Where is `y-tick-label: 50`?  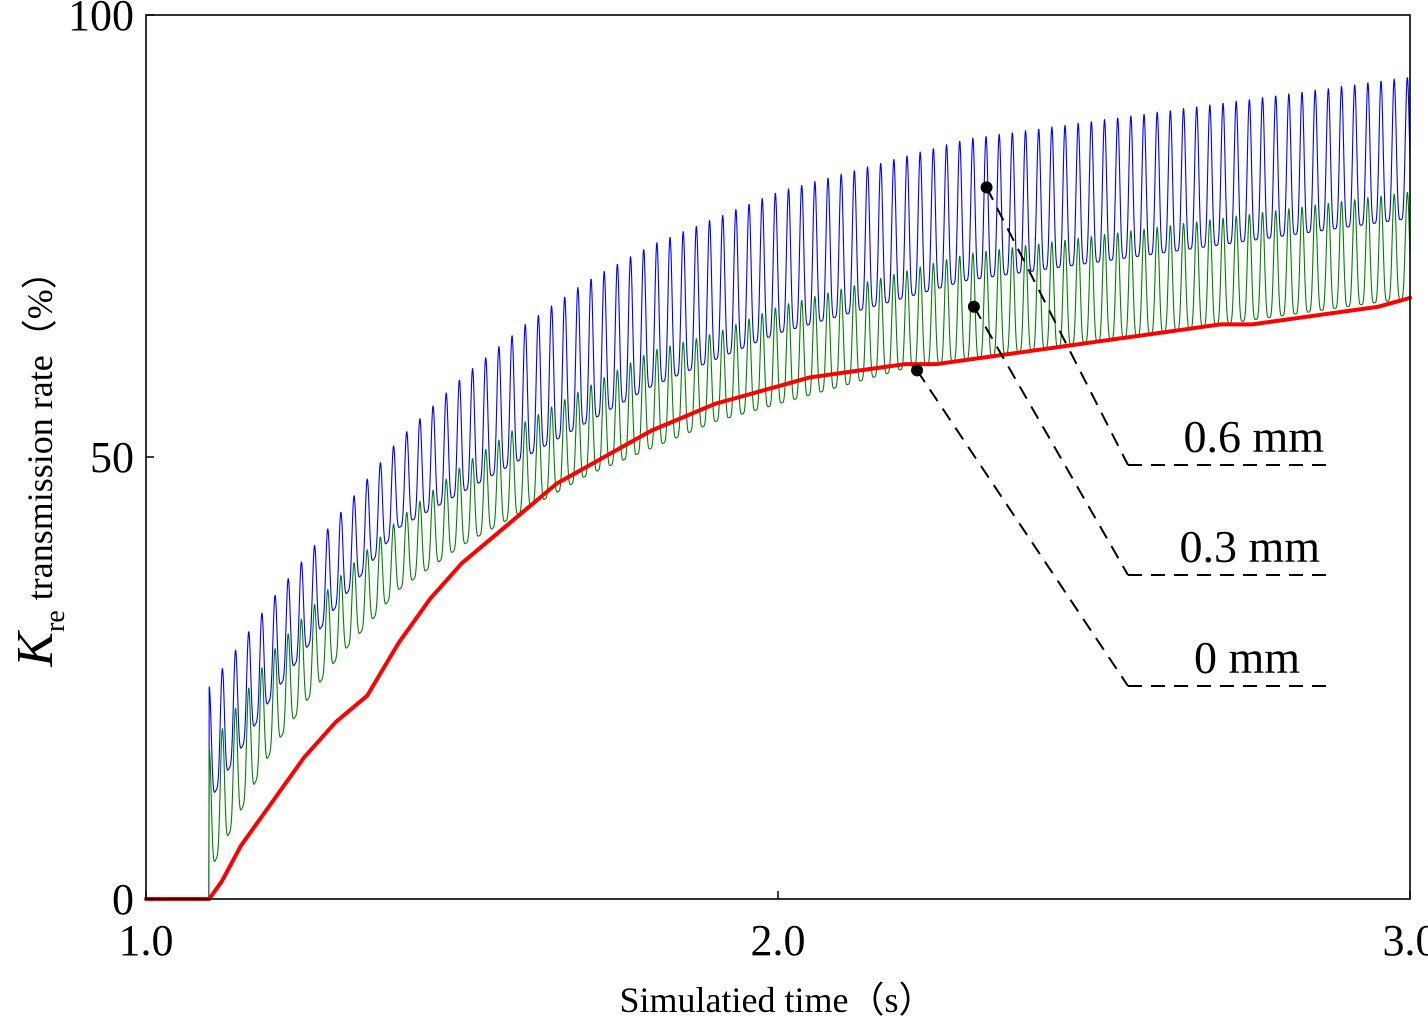 y-tick-label: 50 is located at coordinates (112, 457).